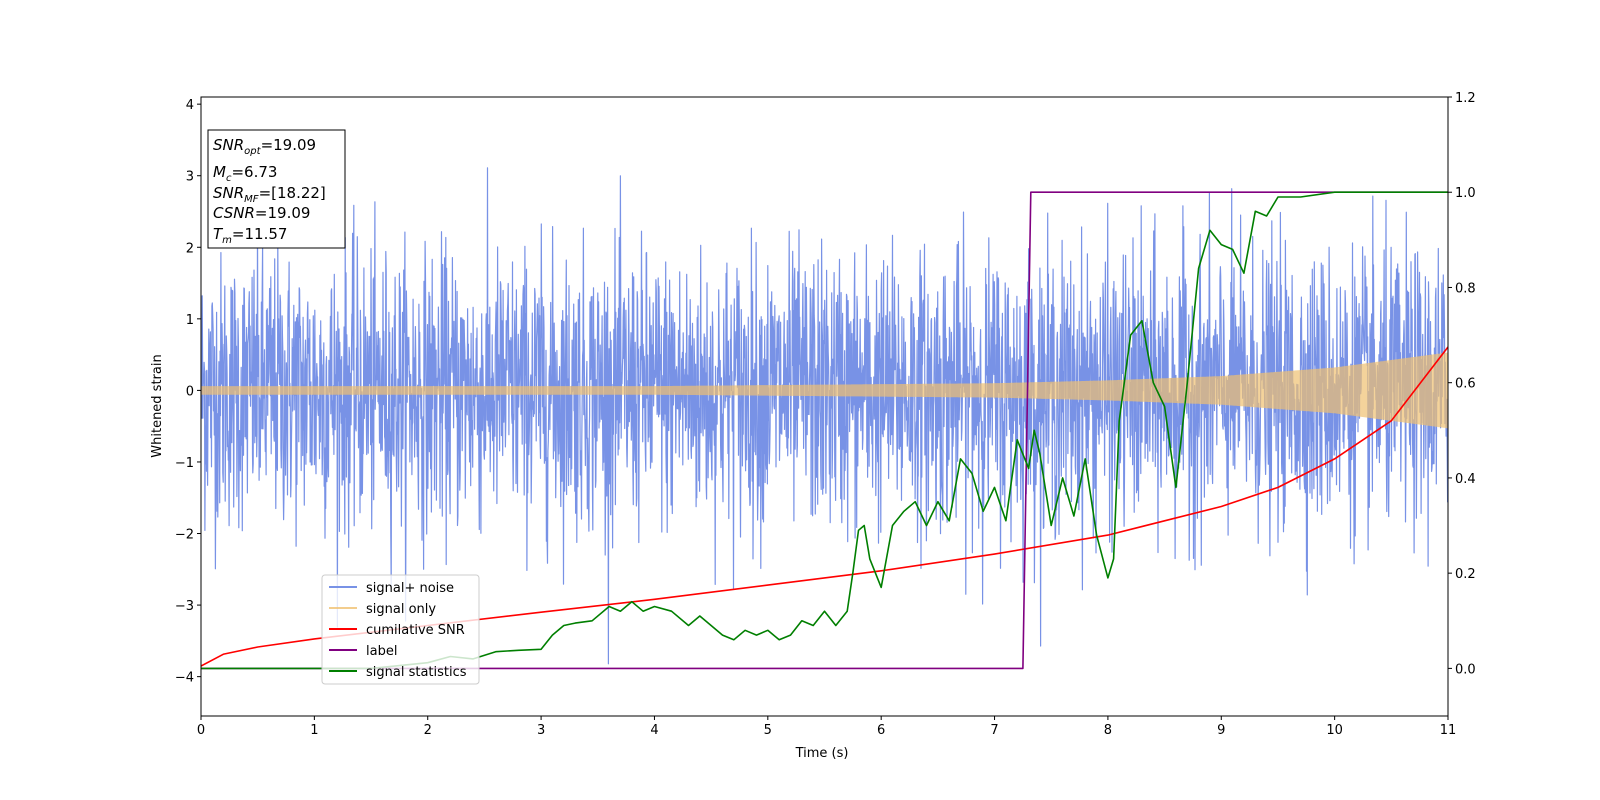  Describe the element at coordinates (184, 678) in the screenshot. I see `y-tick-label: −4` at that location.